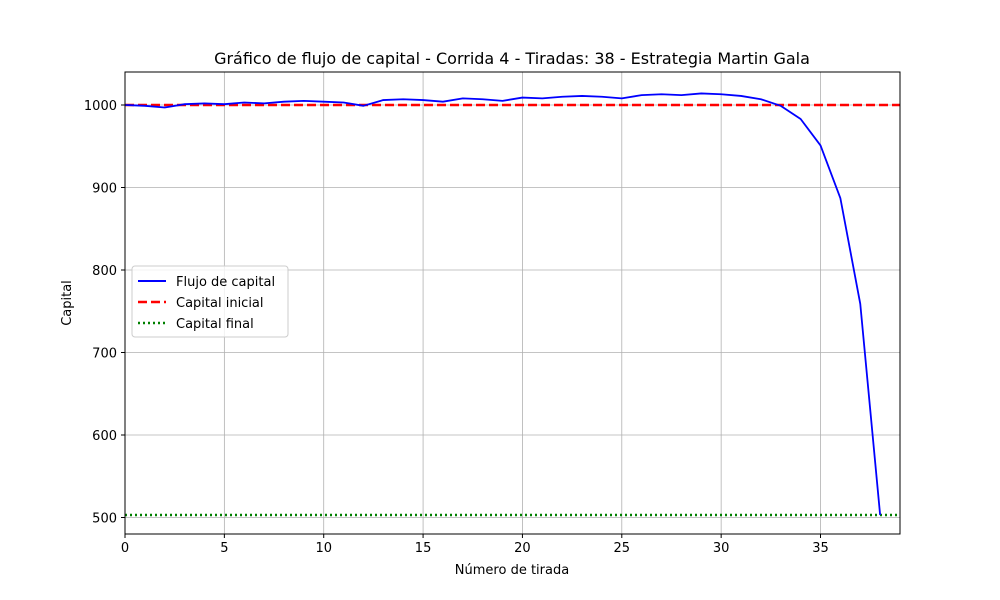 This screenshot has width=1000, height=600. I want to click on x-tick-label: 15, so click(423, 548).